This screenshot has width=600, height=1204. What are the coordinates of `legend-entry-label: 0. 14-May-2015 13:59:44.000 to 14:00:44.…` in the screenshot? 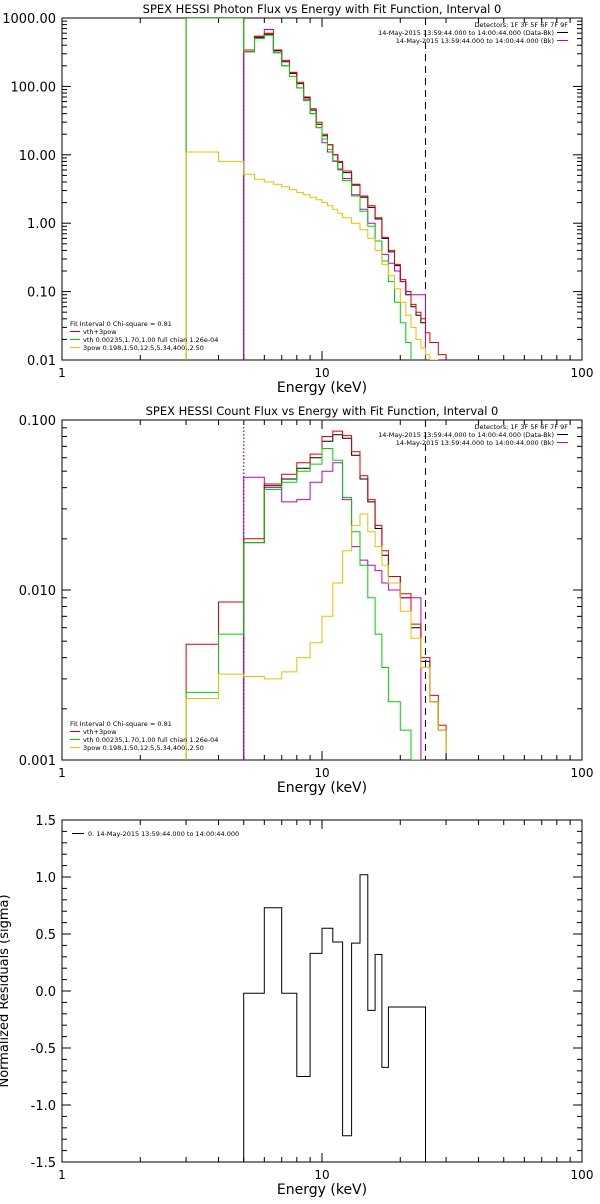 It's located at (163, 834).